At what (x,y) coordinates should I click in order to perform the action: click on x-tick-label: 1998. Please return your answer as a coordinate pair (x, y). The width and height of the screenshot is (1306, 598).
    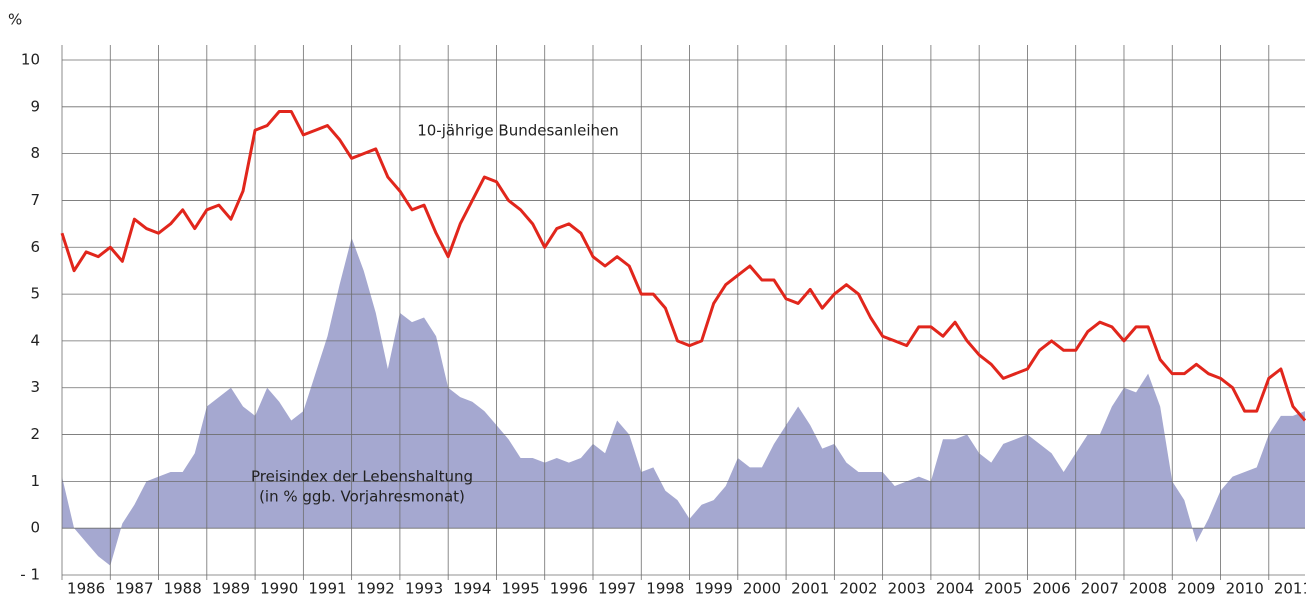
    Looking at the image, I should click on (665, 589).